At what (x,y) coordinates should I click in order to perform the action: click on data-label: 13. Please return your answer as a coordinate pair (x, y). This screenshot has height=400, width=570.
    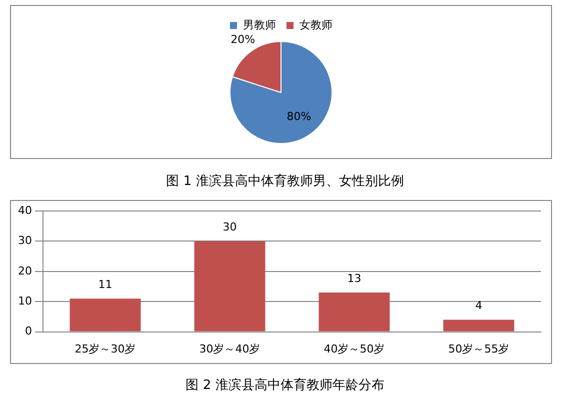
    Looking at the image, I should click on (354, 278).